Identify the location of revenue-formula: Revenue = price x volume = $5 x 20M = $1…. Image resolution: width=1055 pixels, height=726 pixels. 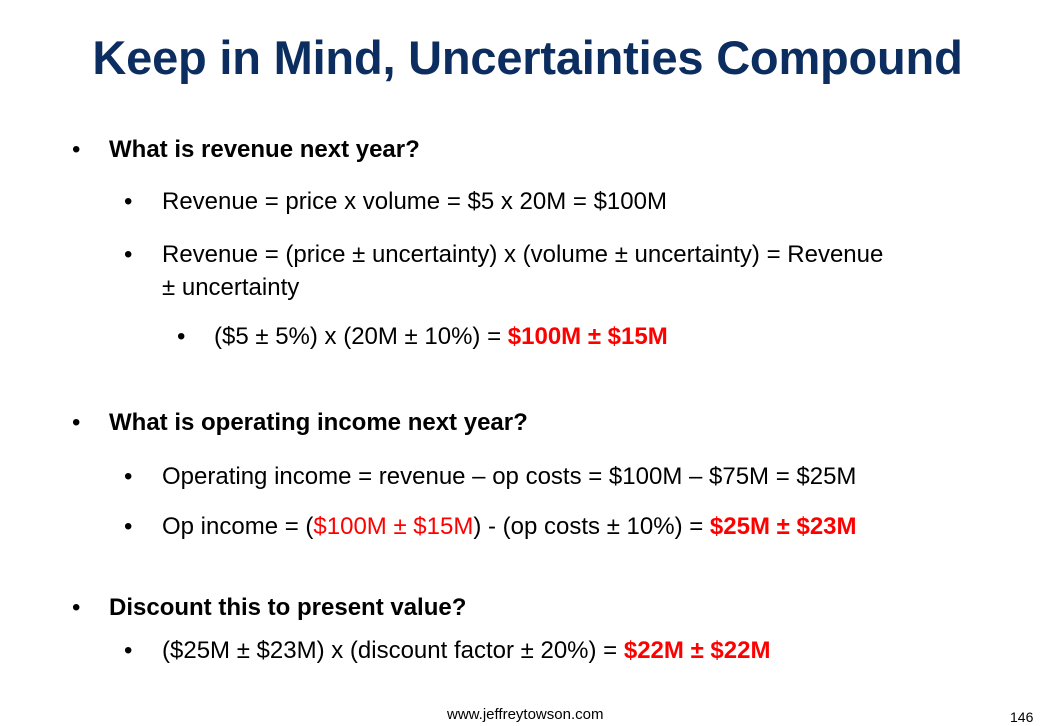
(414, 201).